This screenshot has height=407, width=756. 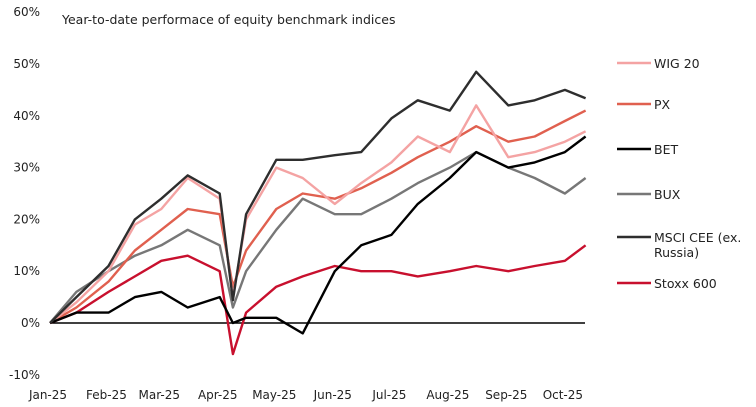 What do you see at coordinates (26, 12) in the screenshot?
I see `y-tick-label: 60%` at bounding box center [26, 12].